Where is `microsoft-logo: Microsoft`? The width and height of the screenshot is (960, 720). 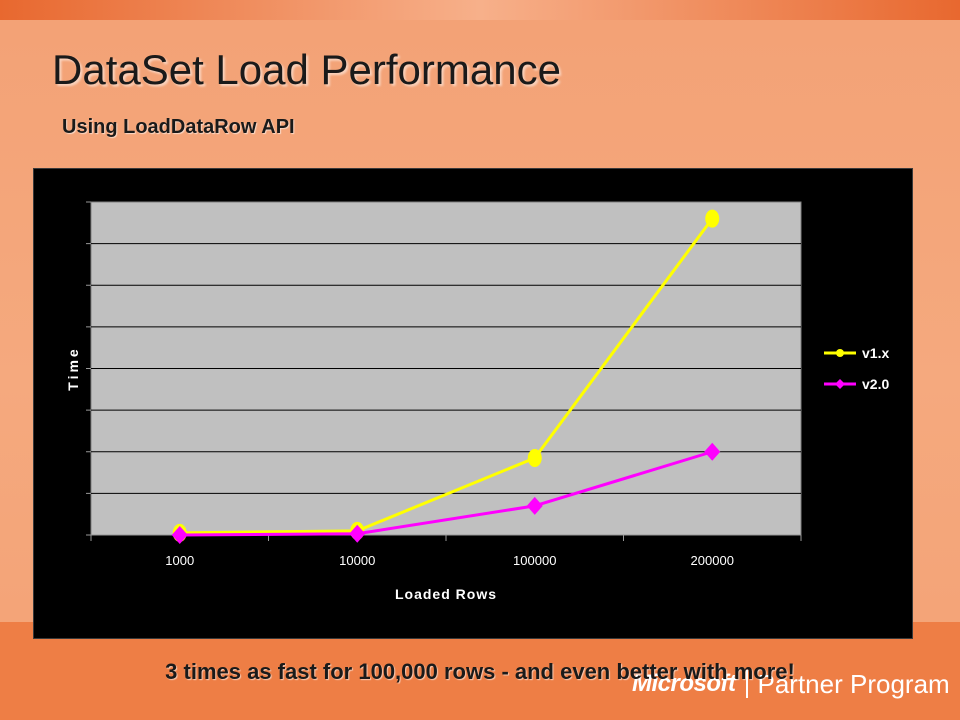
microsoft-logo: Microsoft is located at coordinates (684, 683).